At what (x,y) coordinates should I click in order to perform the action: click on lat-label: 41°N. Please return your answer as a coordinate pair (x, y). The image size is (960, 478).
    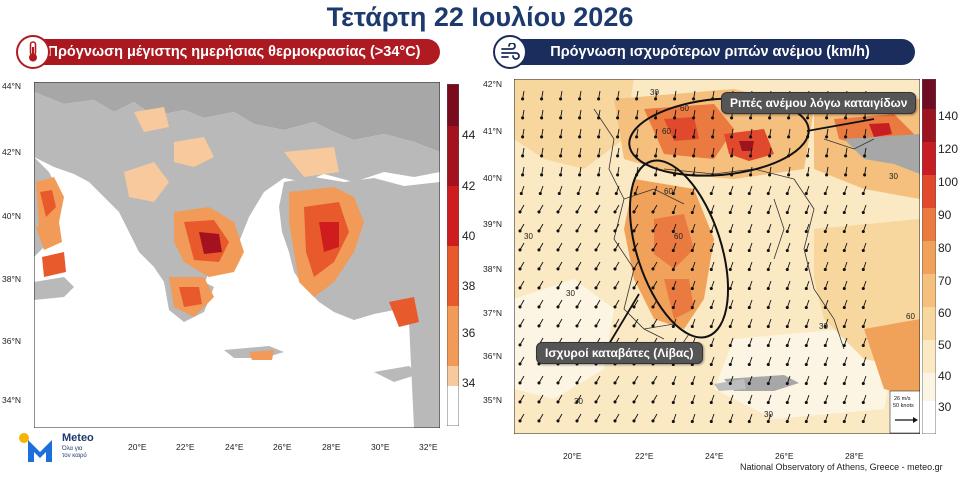
    Looking at the image, I should click on (492, 131).